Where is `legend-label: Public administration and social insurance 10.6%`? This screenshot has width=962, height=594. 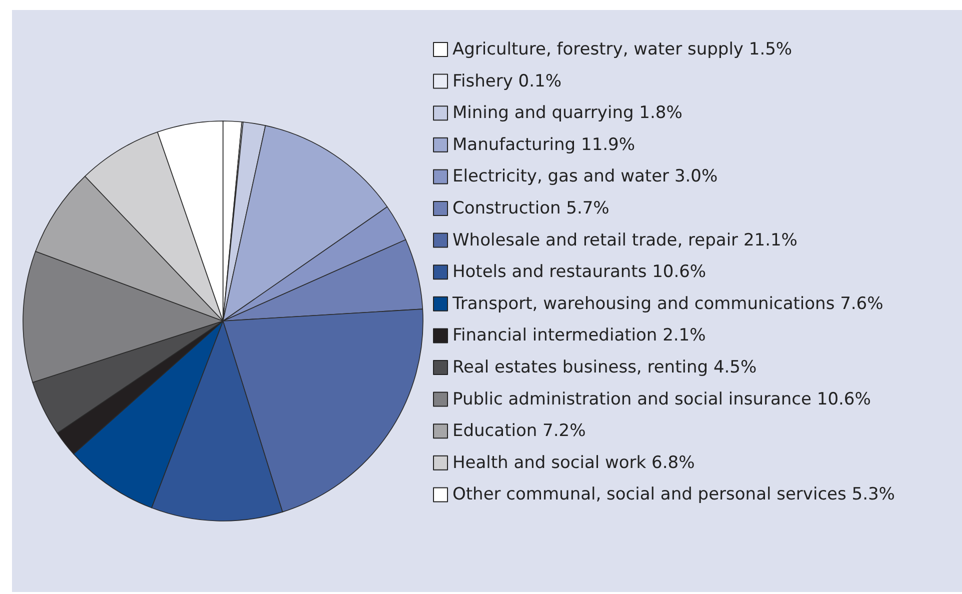 legend-label: Public administration and social insurance 10.6% is located at coordinates (661, 399).